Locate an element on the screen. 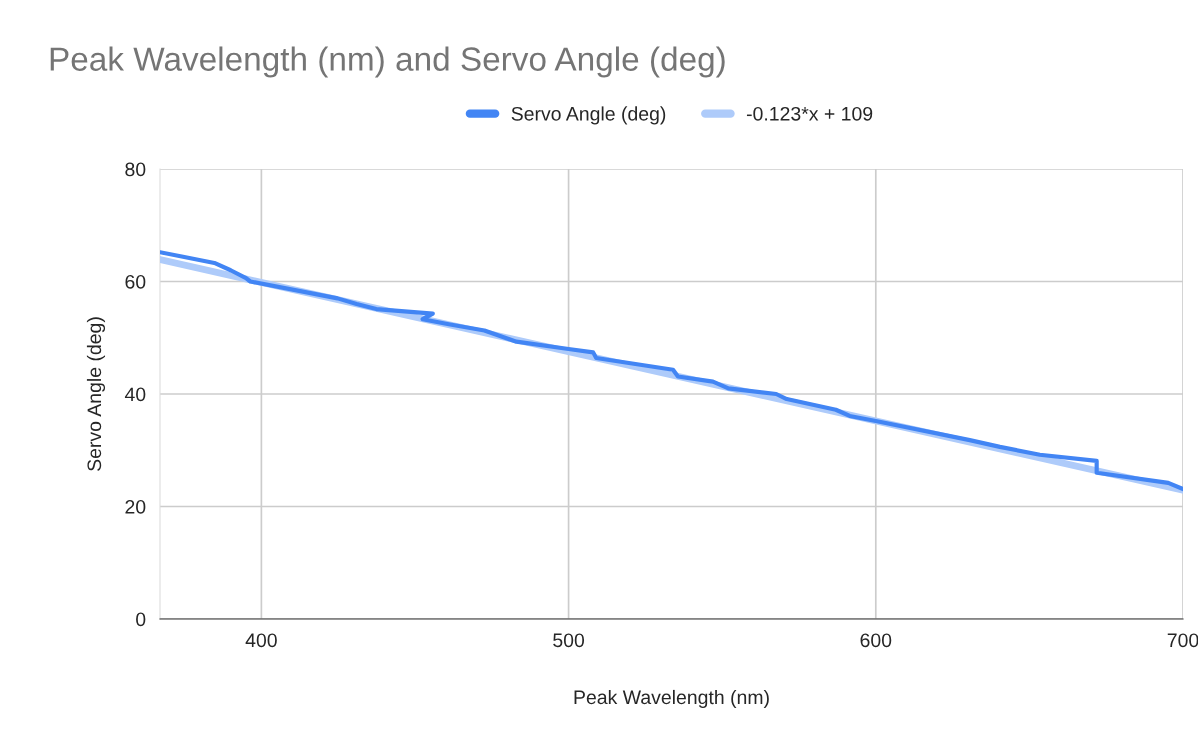 Image resolution: width=1198 pixels, height=735 pixels. legend-label: -0.123*x + 109 is located at coordinates (809, 113).